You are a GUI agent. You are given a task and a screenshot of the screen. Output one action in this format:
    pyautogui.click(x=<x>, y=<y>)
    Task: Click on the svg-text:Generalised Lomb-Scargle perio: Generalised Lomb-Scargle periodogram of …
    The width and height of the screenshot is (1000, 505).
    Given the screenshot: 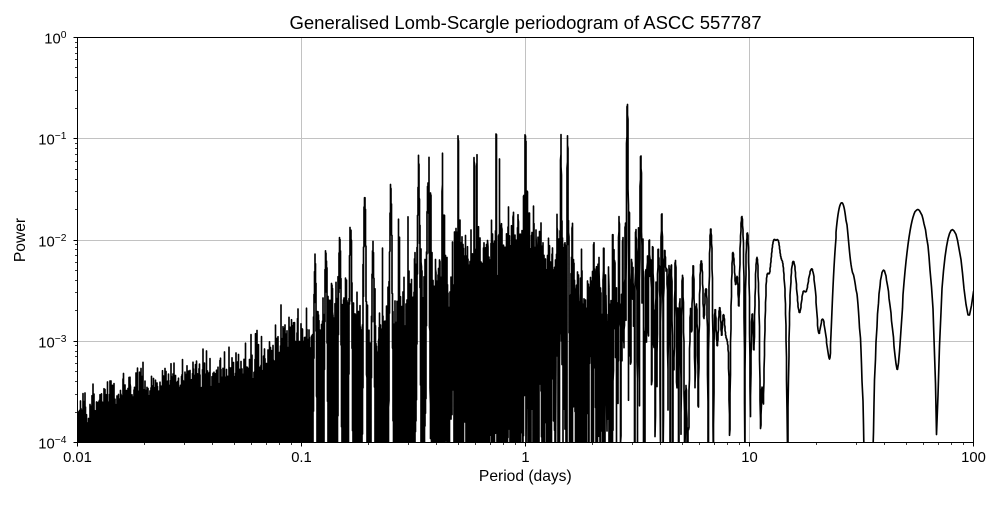 What is the action you would take?
    pyautogui.click(x=525, y=22)
    